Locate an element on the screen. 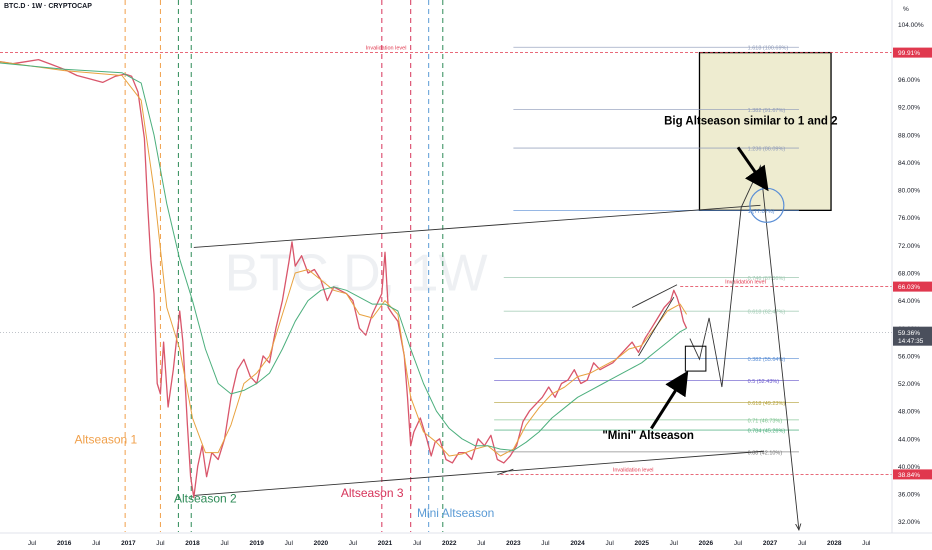  x-tick-label: 2026 is located at coordinates (706, 543).